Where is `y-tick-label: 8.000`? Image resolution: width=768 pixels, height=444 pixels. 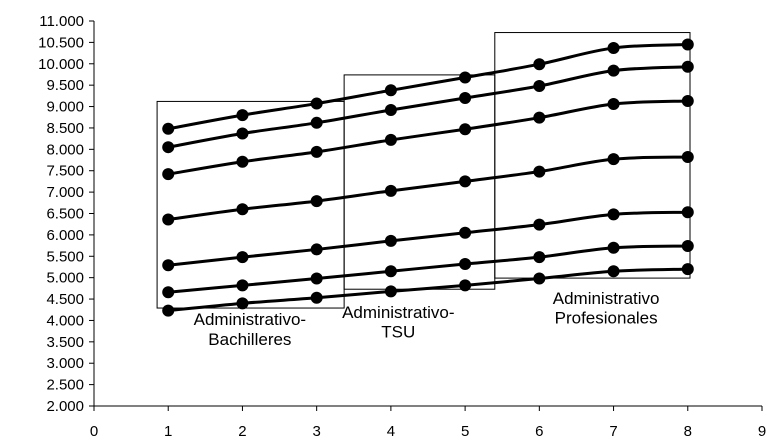 y-tick-label: 8.000 is located at coordinates (65, 149).